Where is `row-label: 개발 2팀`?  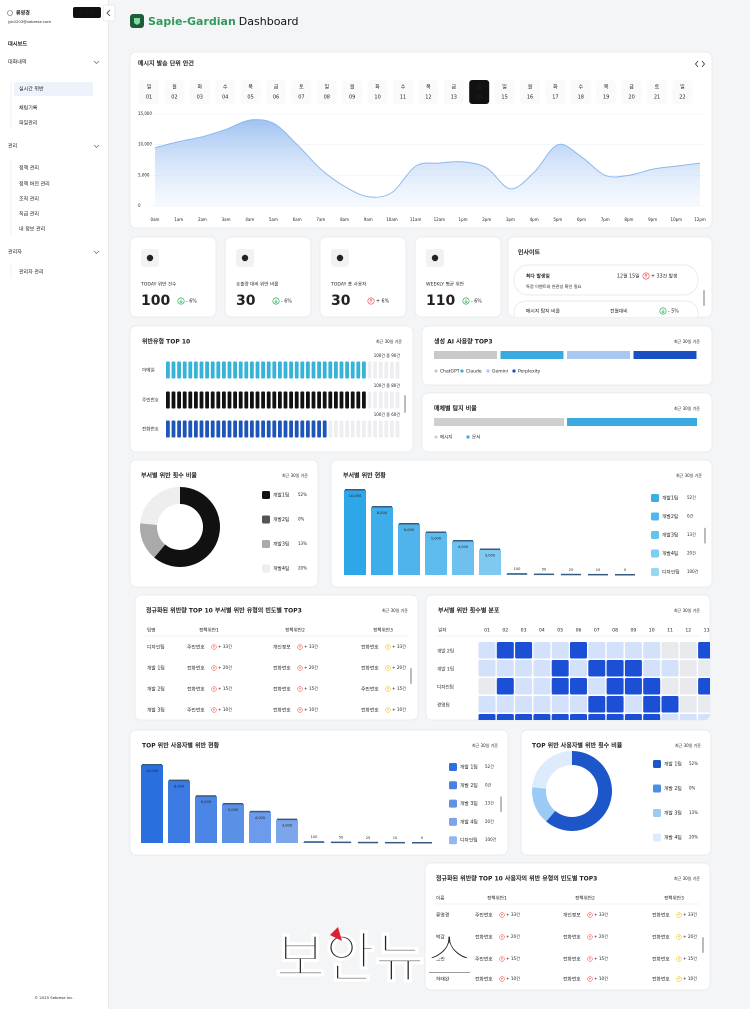 row-label: 개발 2팀 is located at coordinates (445, 651).